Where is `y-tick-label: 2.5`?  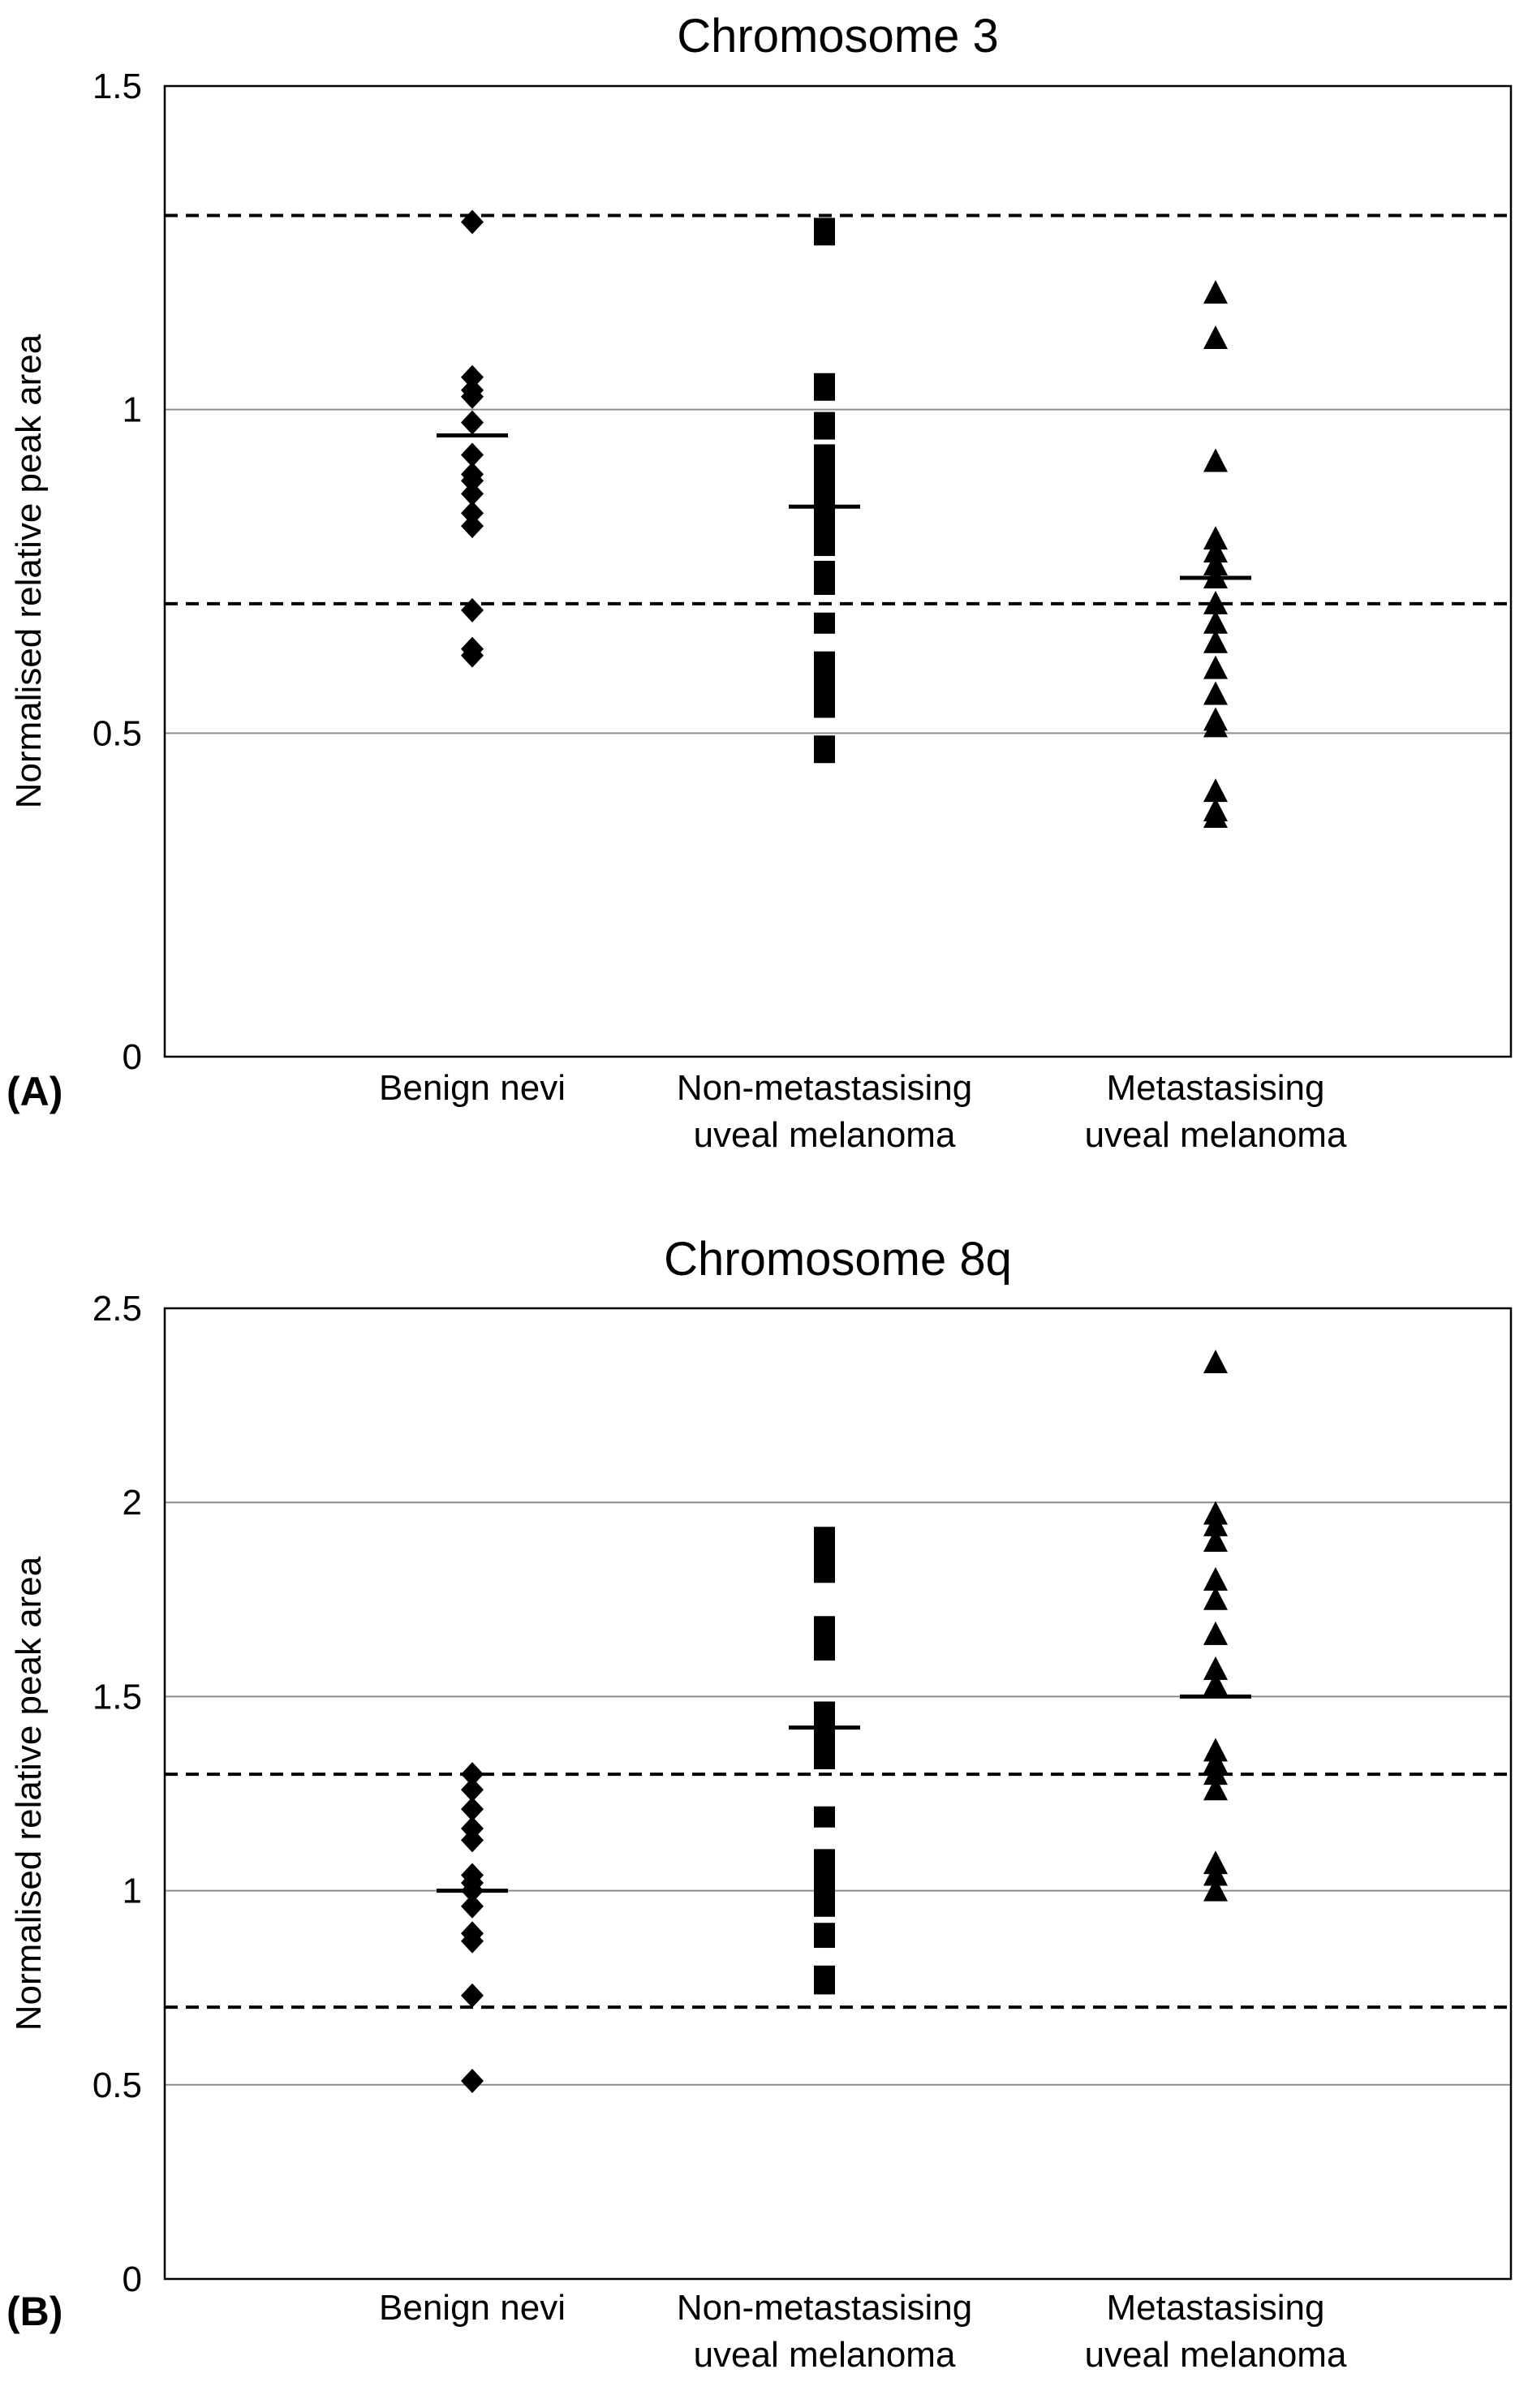
y-tick-label: 2.5 is located at coordinates (118, 1309).